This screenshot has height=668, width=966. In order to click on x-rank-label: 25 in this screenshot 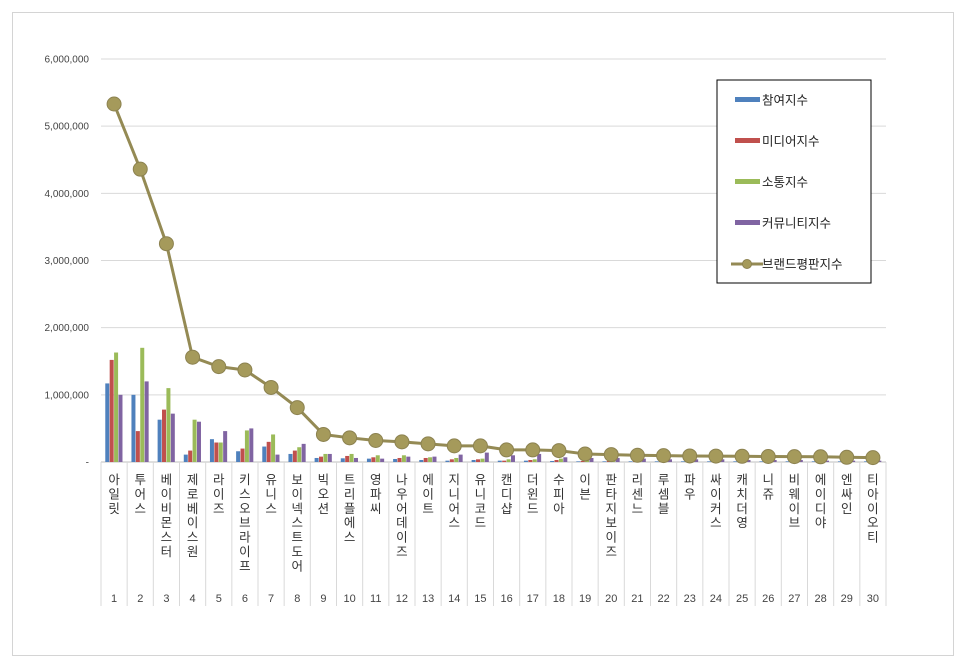, I will do `click(742, 599)`.